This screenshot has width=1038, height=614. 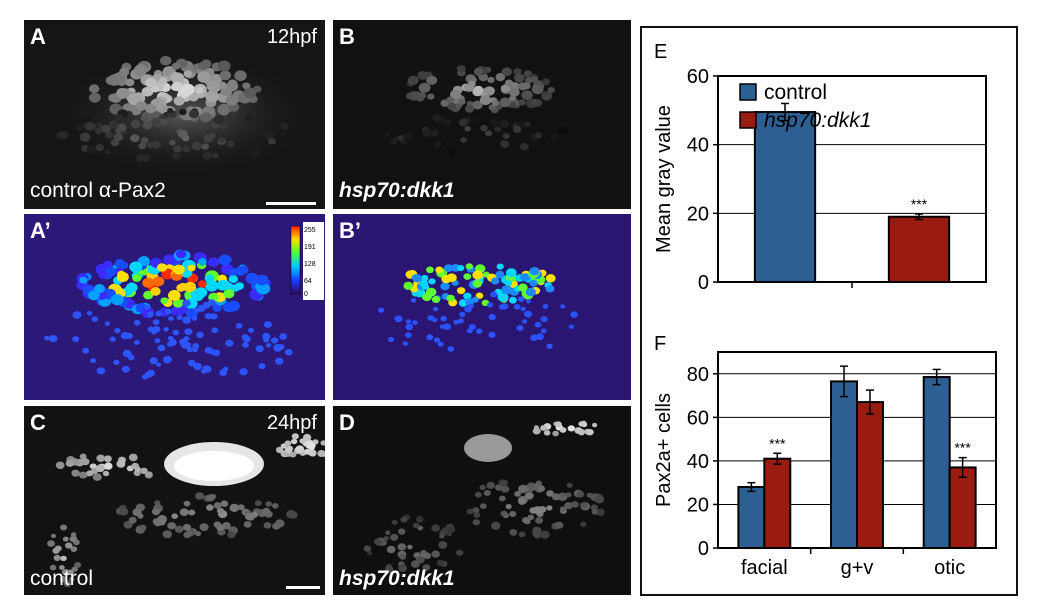 I want to click on panel-b: B hsp70:dkk1, so click(x=482, y=114).